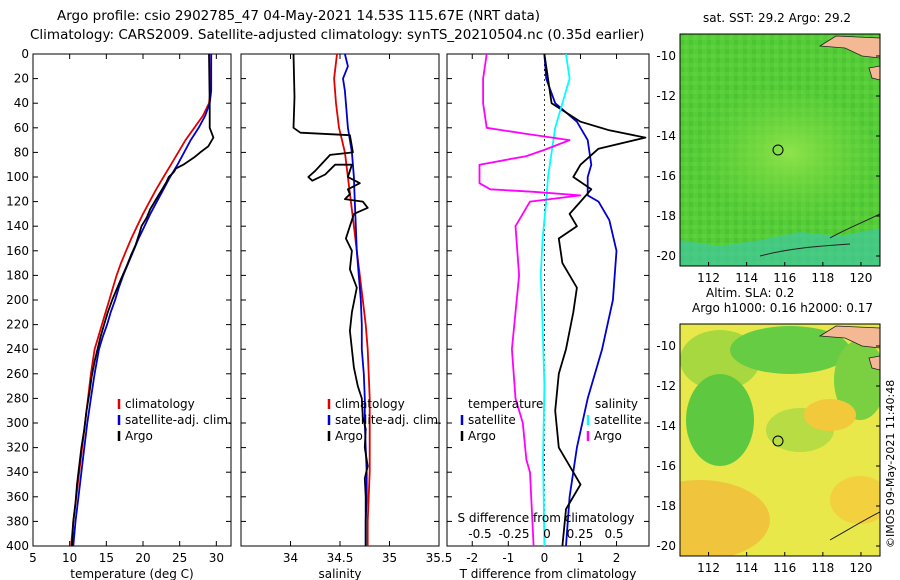  What do you see at coordinates (595, 300) in the screenshot?
I see `series-t-argo` at bounding box center [595, 300].